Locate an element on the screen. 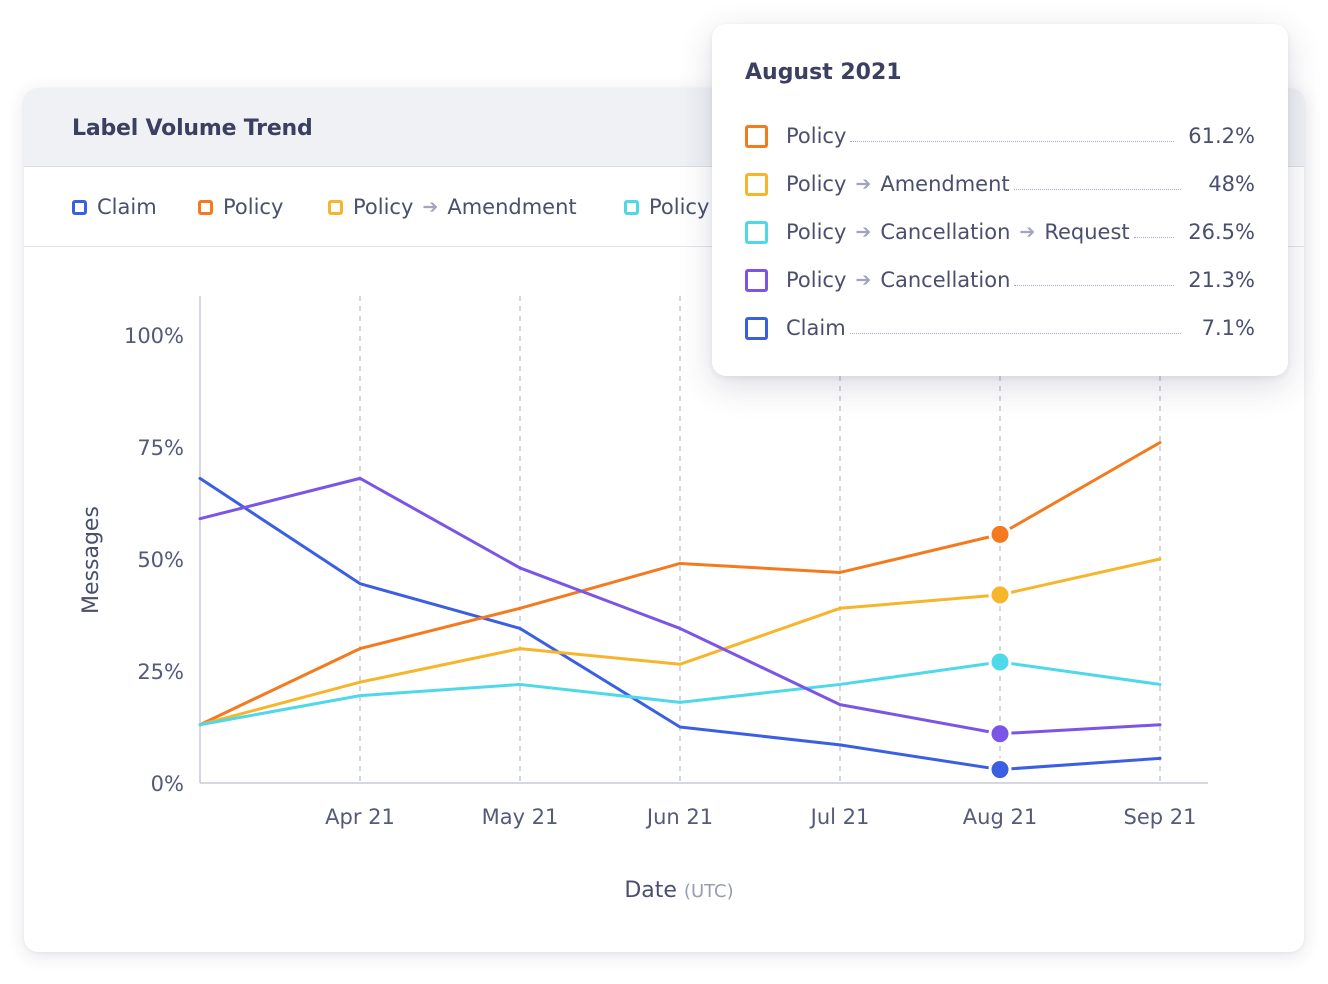 Image resolution: width=1328 pixels, height=984 pixels. y-tick-label: 75% is located at coordinates (160, 448).